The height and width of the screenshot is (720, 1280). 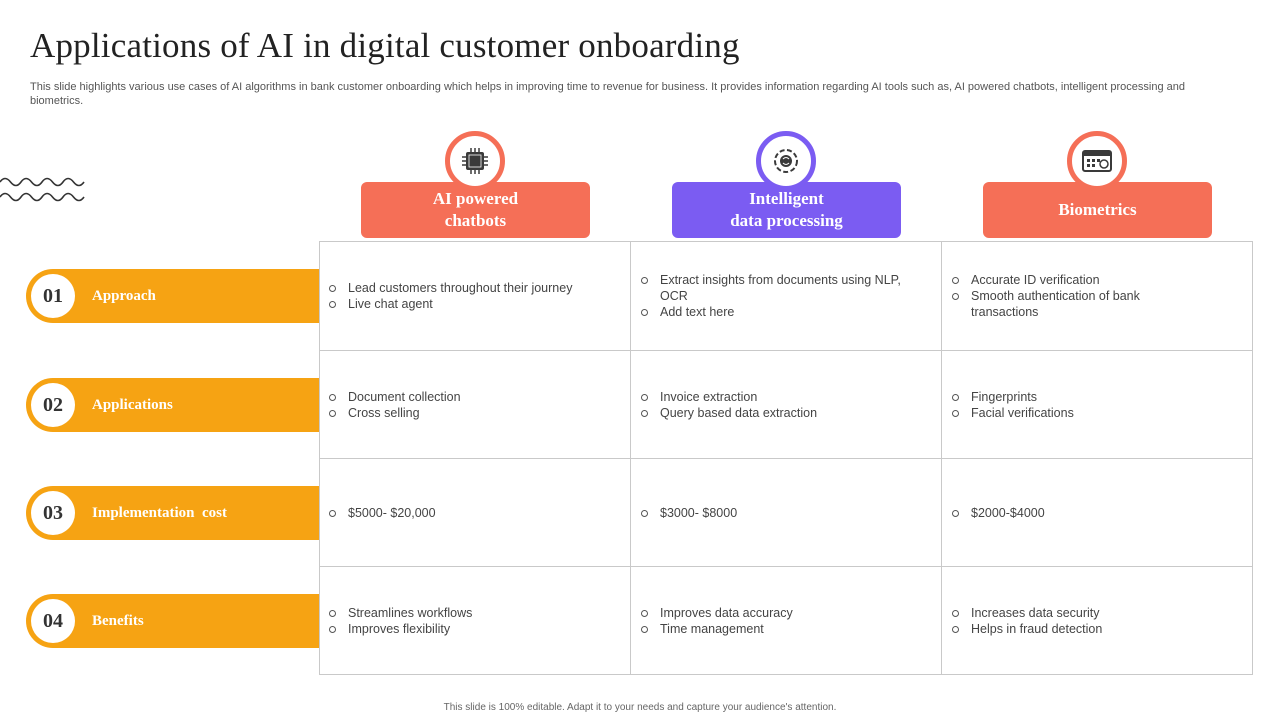 I want to click on row-number: 02, so click(x=53, y=405).